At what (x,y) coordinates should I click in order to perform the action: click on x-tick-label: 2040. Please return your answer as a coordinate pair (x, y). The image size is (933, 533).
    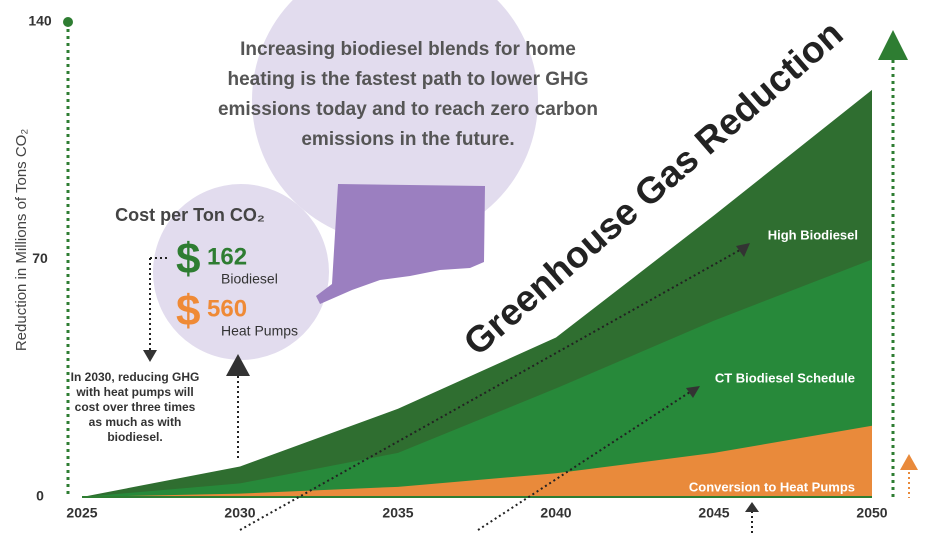
    Looking at the image, I should click on (555, 513).